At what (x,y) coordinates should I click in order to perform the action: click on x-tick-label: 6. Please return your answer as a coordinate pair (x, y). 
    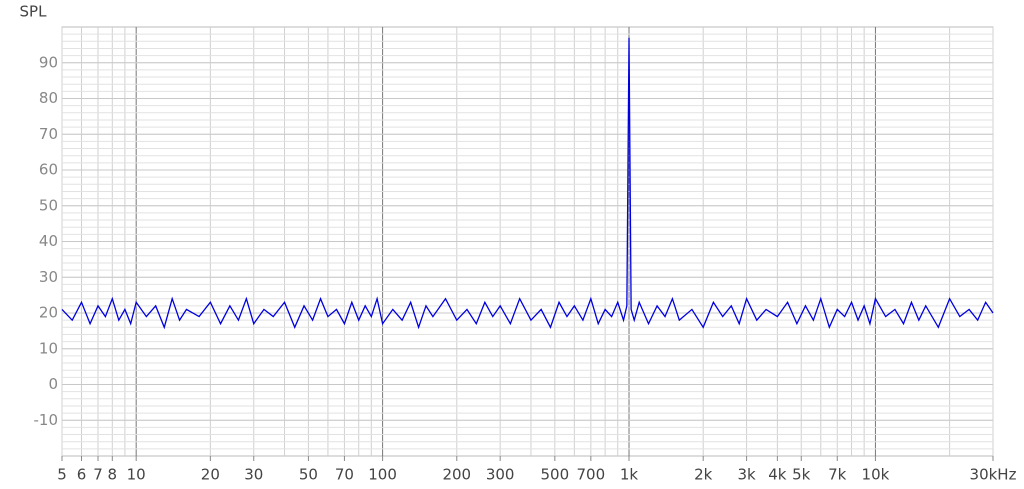
    Looking at the image, I should click on (82, 475).